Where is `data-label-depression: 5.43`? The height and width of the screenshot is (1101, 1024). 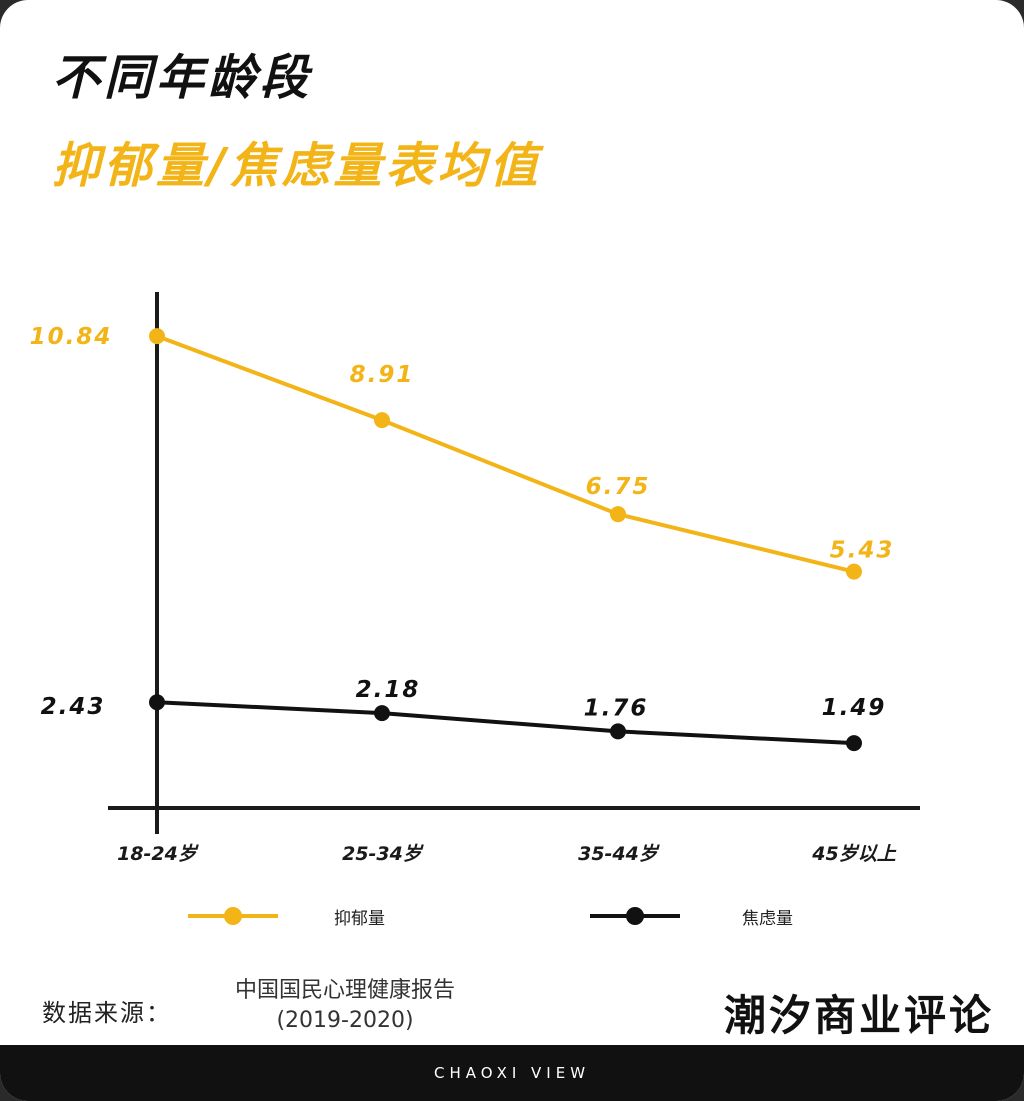 data-label-depression: 5.43 is located at coordinates (862, 551).